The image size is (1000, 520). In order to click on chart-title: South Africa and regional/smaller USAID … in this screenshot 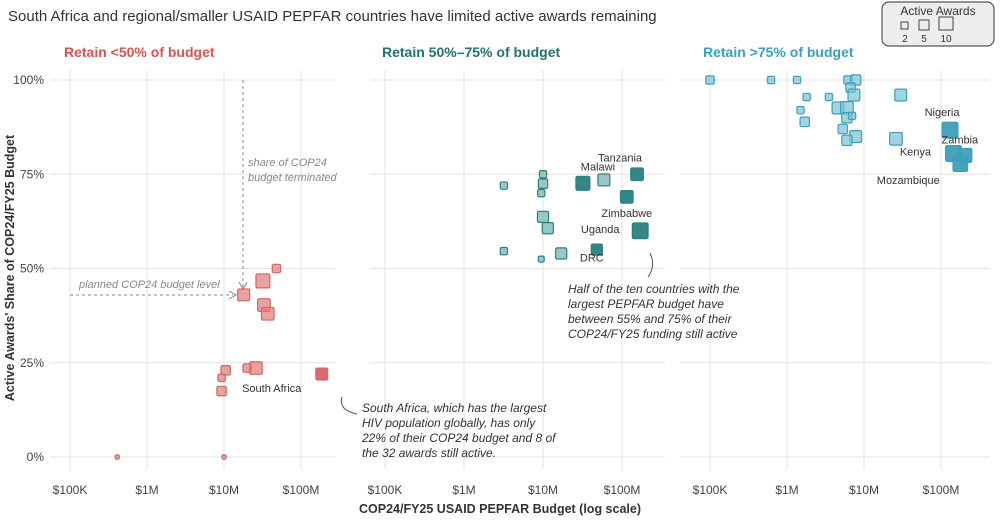, I will do `click(332, 16)`.